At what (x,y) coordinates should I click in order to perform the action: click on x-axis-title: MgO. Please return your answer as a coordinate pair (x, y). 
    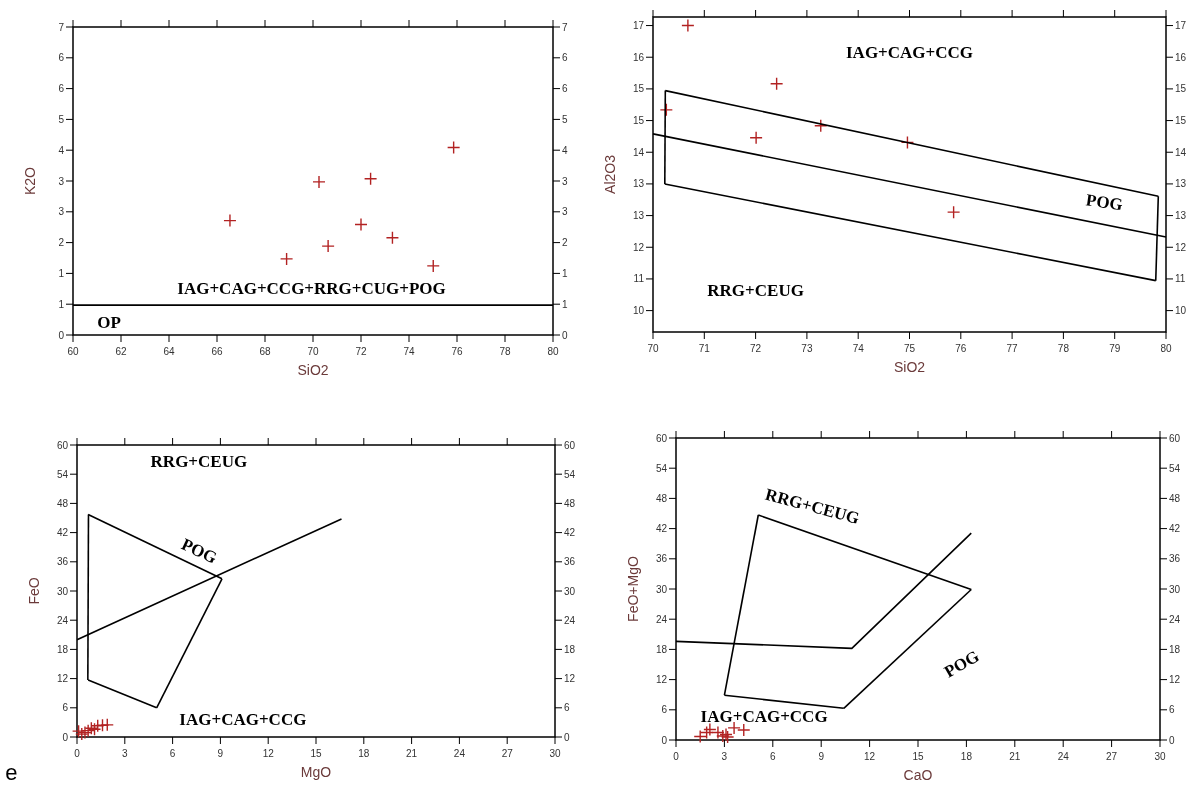
    Looking at the image, I should click on (316, 772).